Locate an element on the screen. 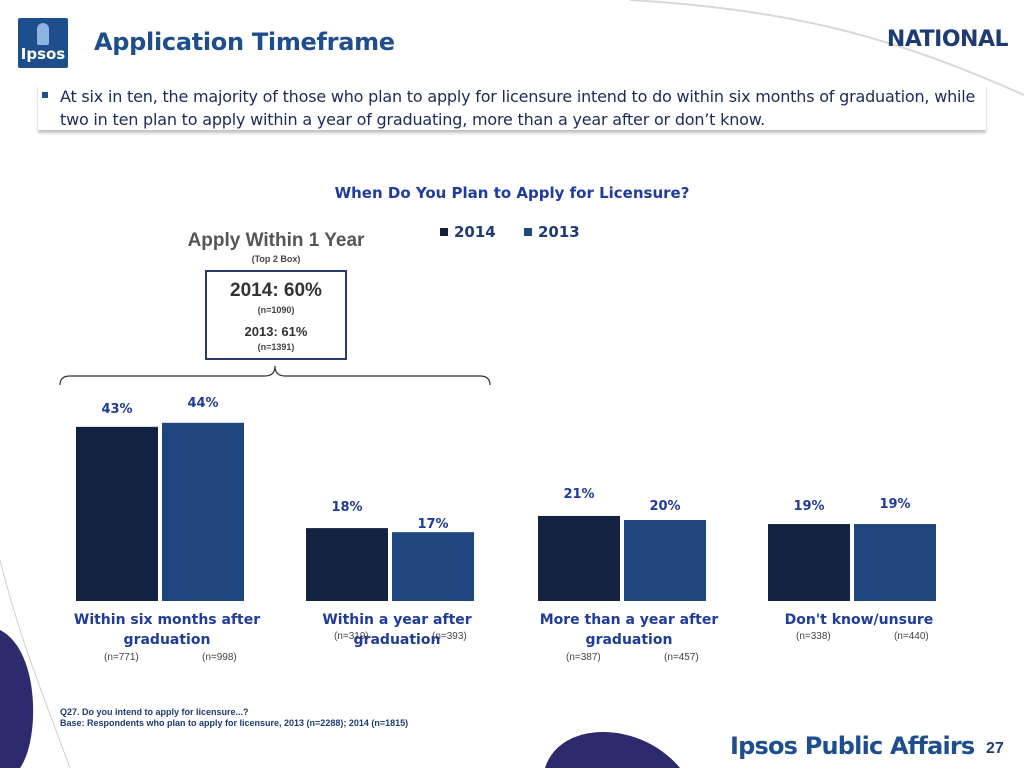  sample-size-2013-3: (n=440) is located at coordinates (911, 636).